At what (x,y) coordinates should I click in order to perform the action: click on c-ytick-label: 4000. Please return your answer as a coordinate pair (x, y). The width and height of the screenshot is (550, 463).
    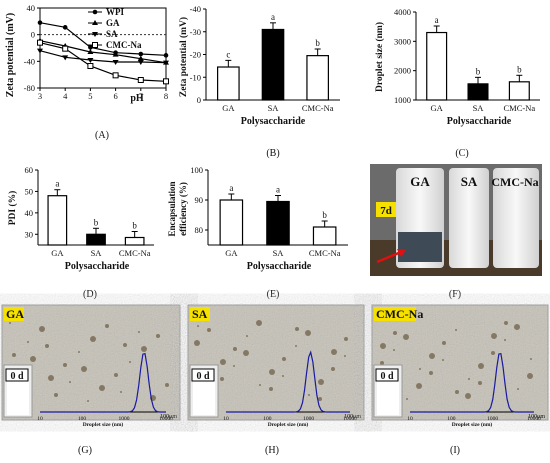
    Looking at the image, I should click on (402, 12).